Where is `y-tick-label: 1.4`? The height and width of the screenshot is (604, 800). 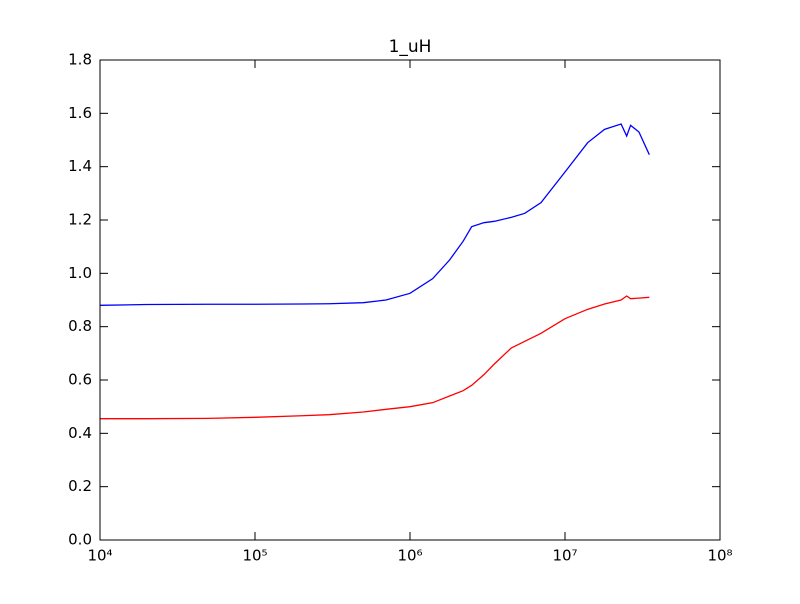 y-tick-label: 1.4 is located at coordinates (80, 166).